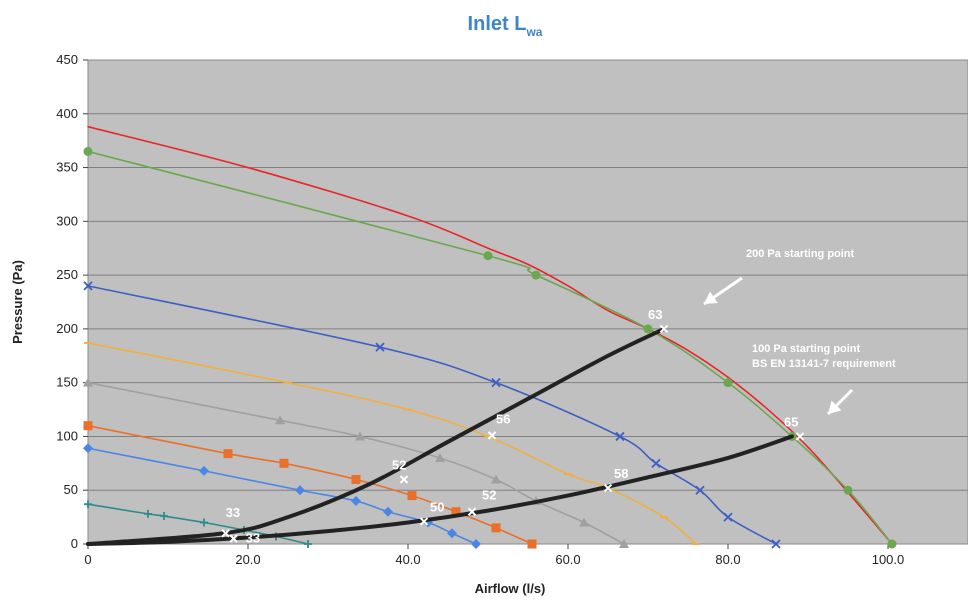 This screenshot has height=600, width=968. I want to click on y-axis-title: Pressure (Pa), so click(17, 302).